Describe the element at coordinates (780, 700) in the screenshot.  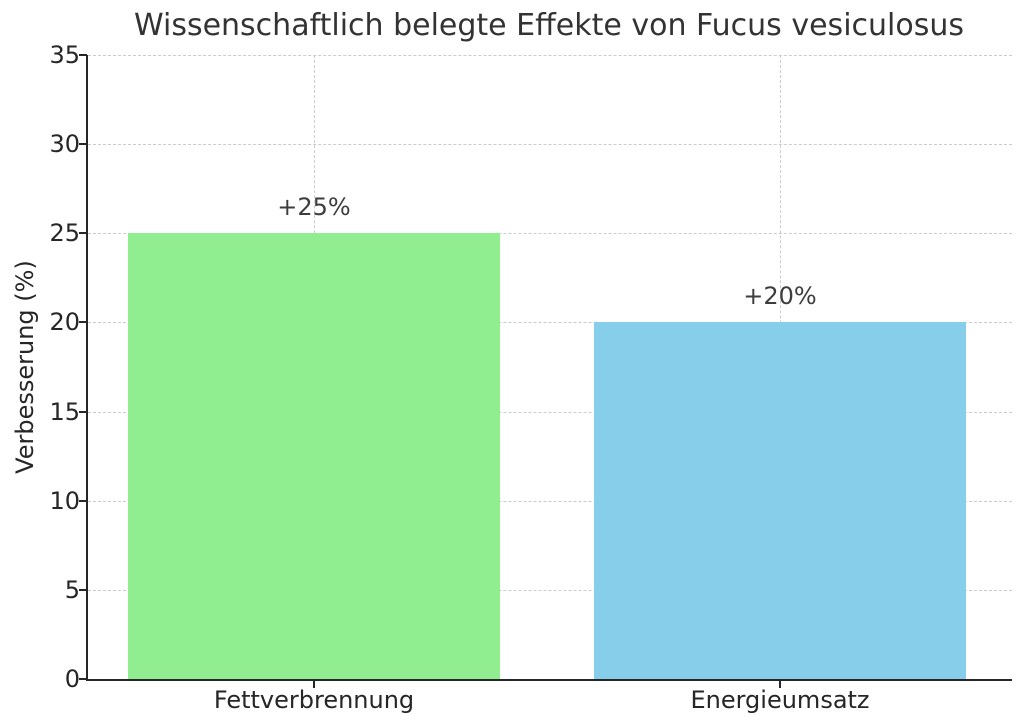
I see `x-tick-label: Energieumsatz` at that location.